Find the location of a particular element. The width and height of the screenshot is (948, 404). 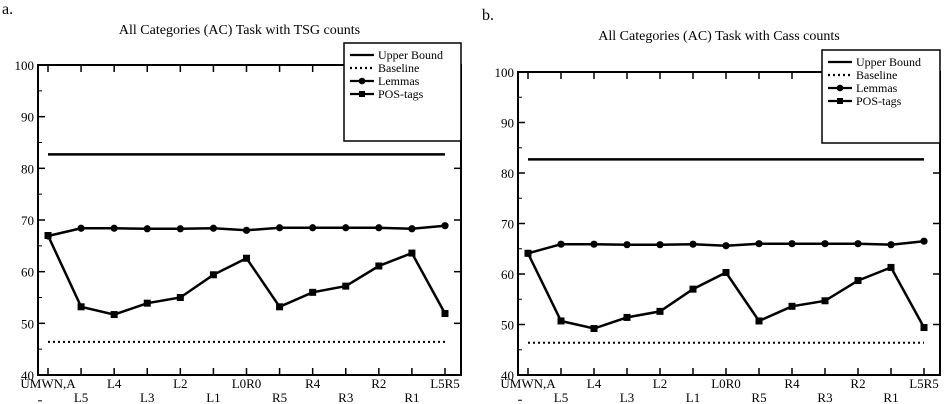

legend-label: Baseline is located at coordinates (398, 68).